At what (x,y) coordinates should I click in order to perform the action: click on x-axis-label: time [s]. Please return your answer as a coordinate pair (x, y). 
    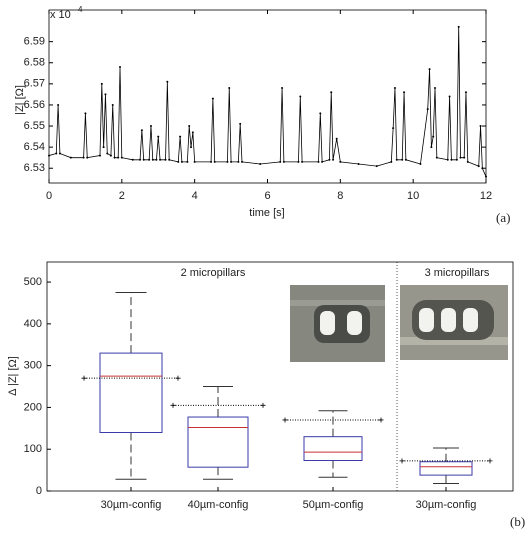
    Looking at the image, I should click on (266, 213).